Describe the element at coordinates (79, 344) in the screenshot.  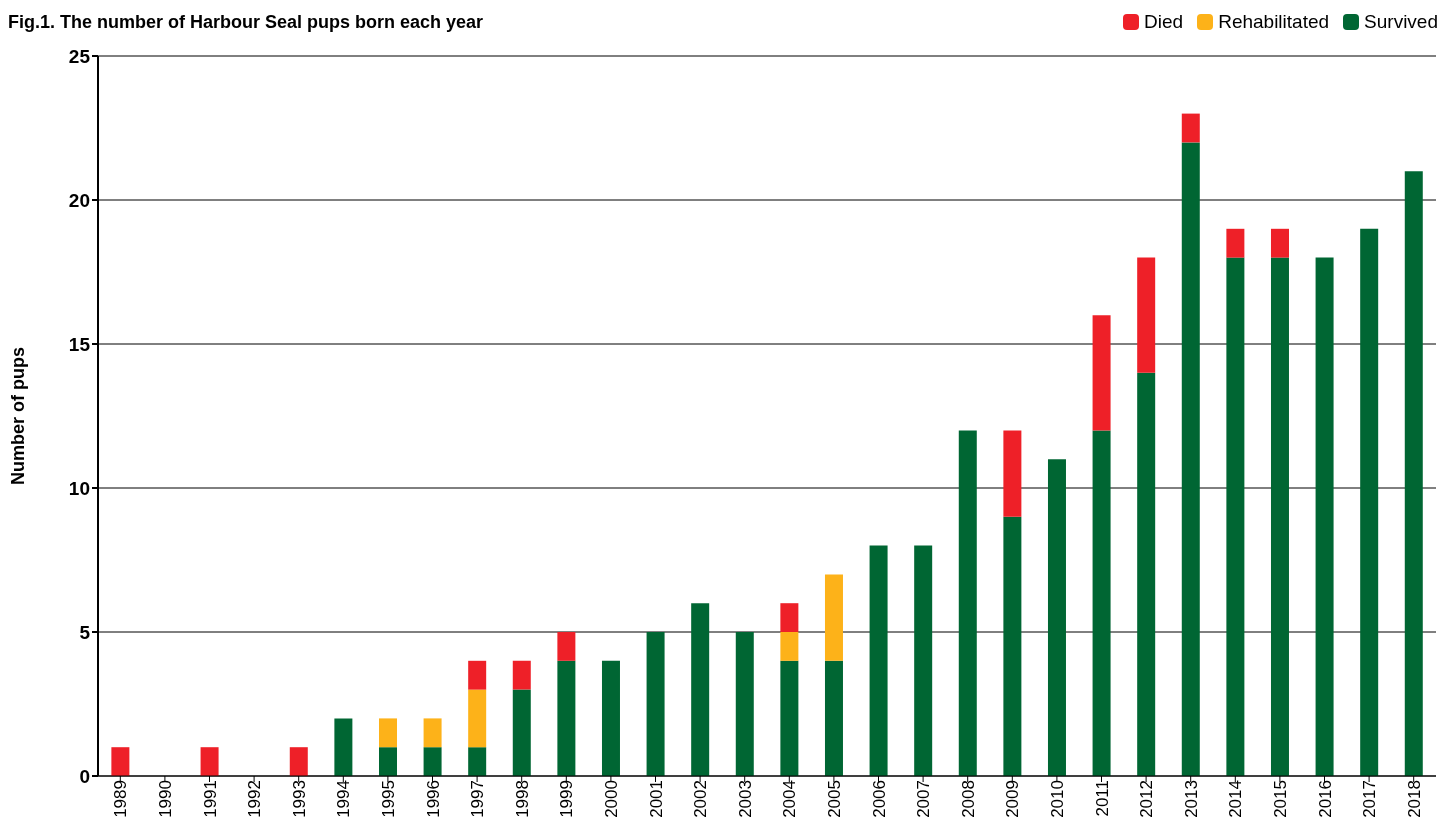
I see `y-tick-label: 15` at that location.